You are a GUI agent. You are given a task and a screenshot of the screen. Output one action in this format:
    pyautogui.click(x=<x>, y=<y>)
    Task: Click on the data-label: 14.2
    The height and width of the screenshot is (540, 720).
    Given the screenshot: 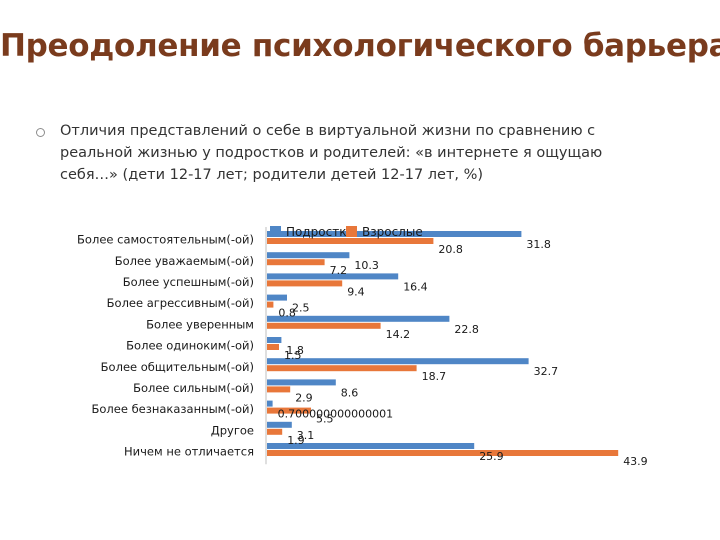 What is the action you would take?
    pyautogui.click(x=398, y=334)
    